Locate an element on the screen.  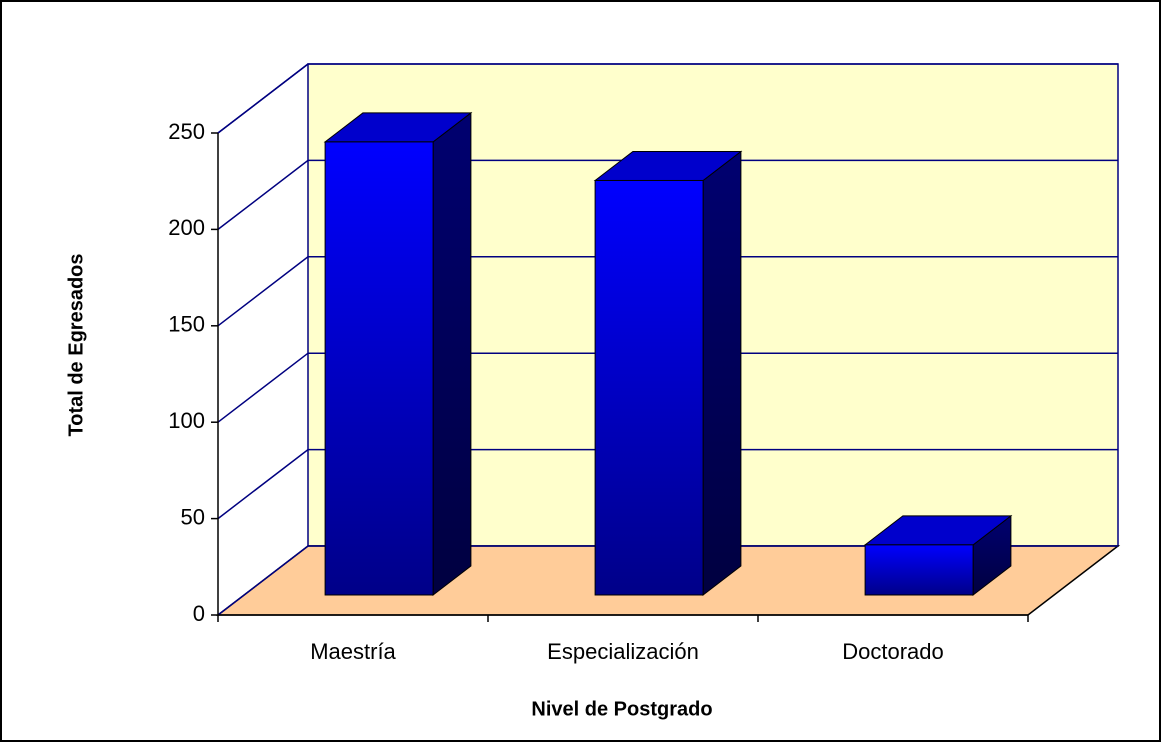
y-tick-label: 250 is located at coordinates (186, 131).